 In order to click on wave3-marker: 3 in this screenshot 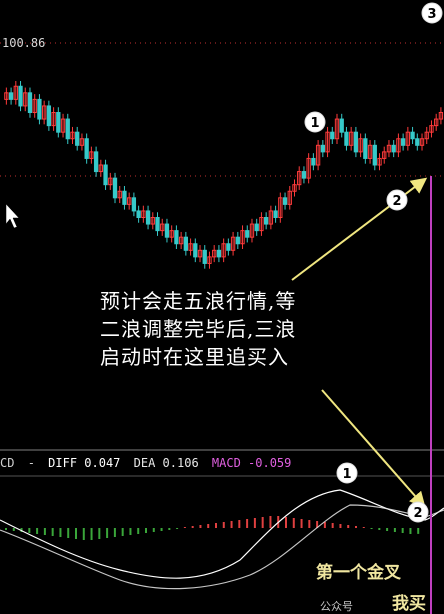, I will do `click(432, 13)`.